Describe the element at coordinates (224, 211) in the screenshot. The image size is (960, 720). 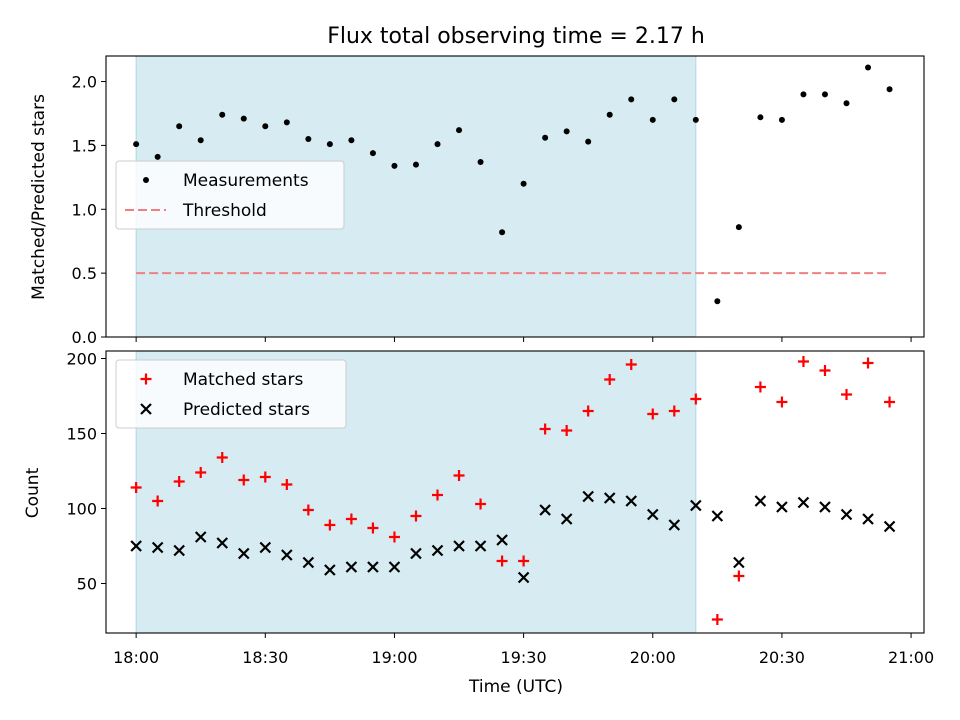
I see `legend-label: Threshold` at that location.